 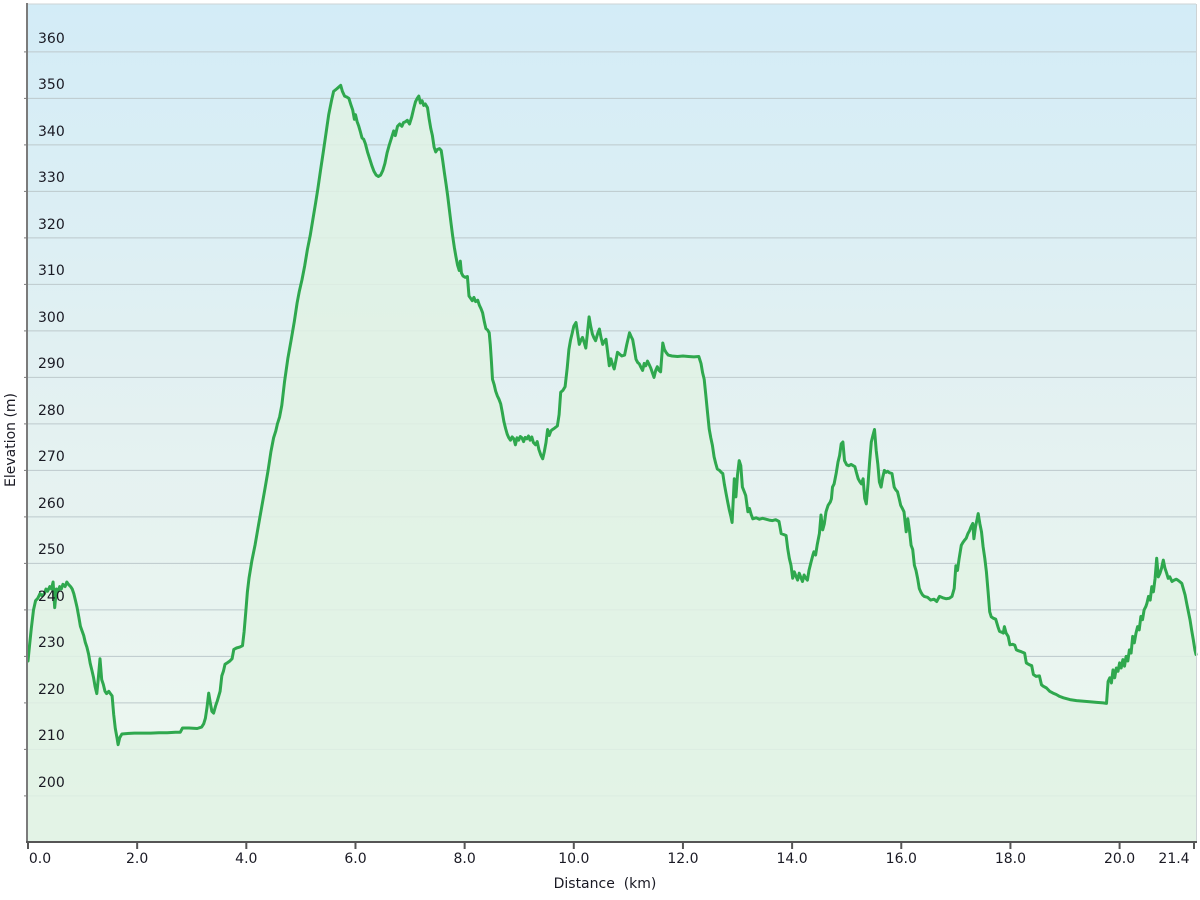 I want to click on y-tick-label: 270, so click(x=51, y=457).